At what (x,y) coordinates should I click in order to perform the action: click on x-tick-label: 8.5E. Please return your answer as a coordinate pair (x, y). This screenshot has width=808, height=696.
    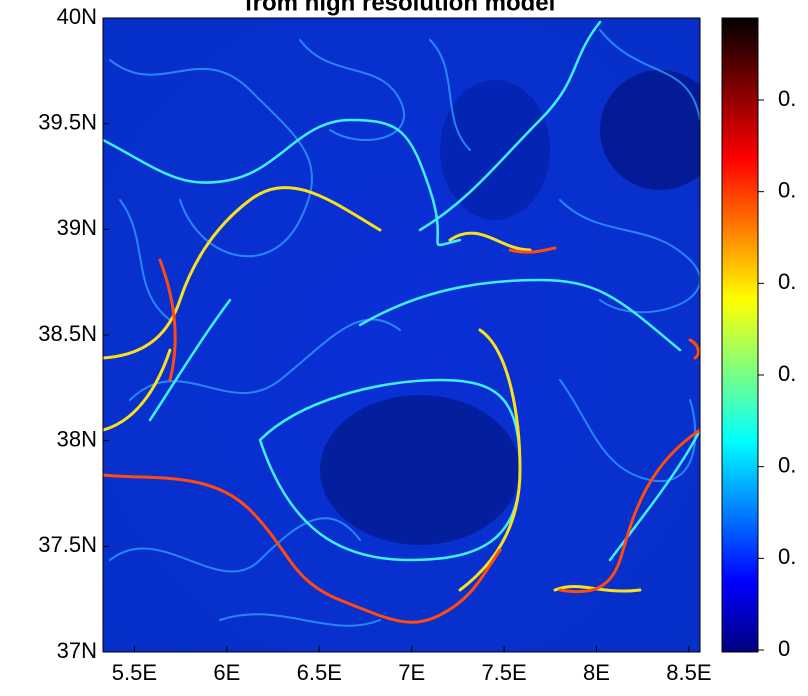
    Looking at the image, I should click on (688, 672).